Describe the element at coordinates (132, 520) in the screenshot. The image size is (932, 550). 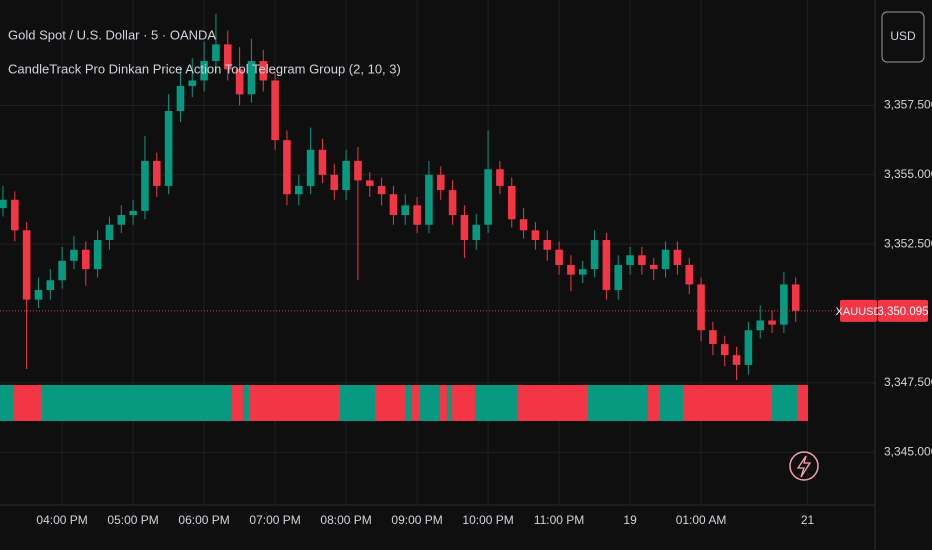
I see `x-tick-label: 05:00 PM` at that location.